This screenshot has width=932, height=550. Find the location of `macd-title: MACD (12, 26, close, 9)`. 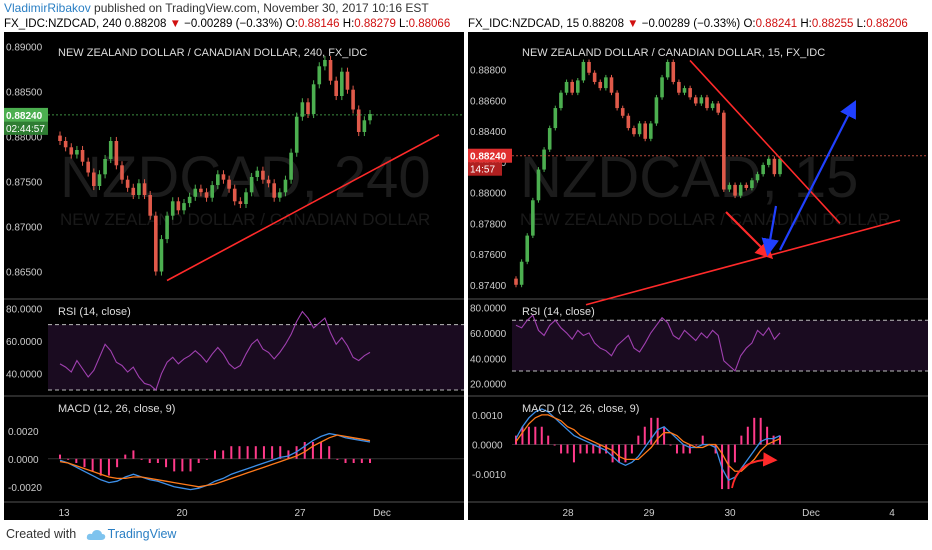

macd-title: MACD (12, 26, close, 9) is located at coordinates (116, 409).